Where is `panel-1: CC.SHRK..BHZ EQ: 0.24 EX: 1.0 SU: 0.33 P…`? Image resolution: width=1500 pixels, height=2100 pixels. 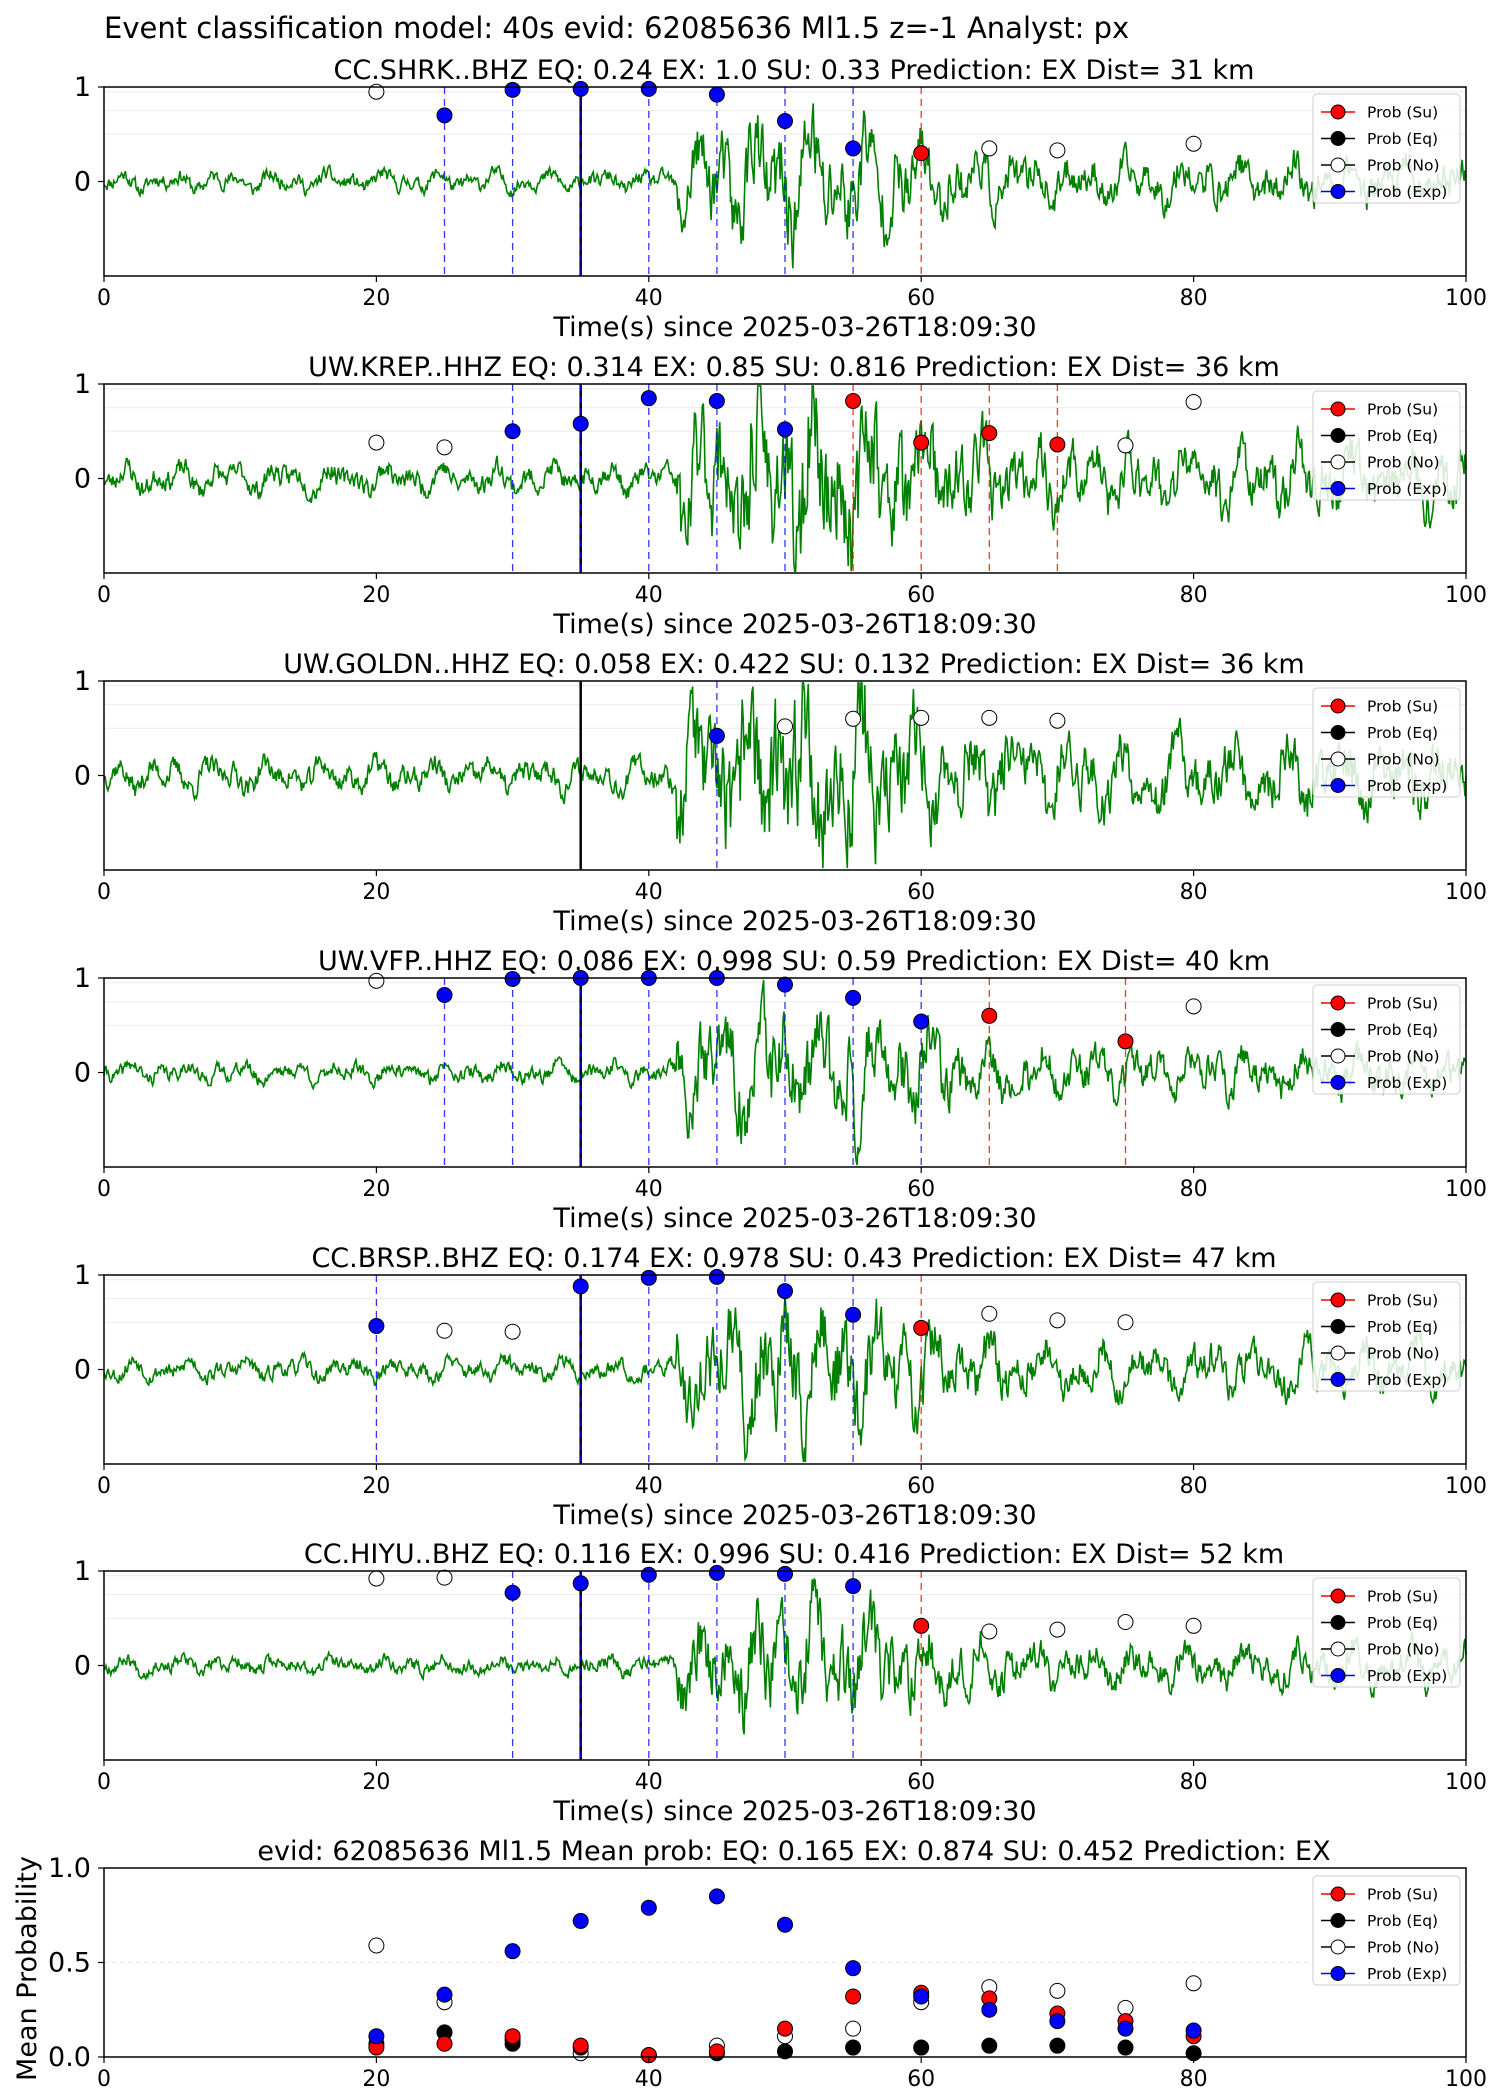
panel-1: CC.SHRK..BHZ EQ: 0.24 EX: 1.0 SU: 0.33 P… is located at coordinates (780, 199).